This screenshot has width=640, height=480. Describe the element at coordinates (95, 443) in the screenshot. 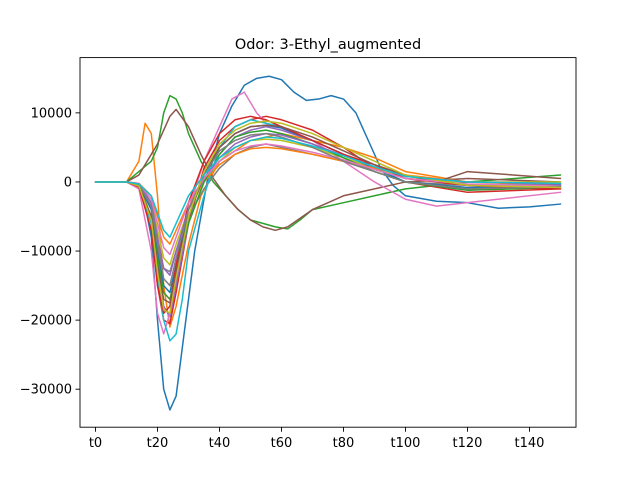

I see `x-tick-label: t0` at that location.